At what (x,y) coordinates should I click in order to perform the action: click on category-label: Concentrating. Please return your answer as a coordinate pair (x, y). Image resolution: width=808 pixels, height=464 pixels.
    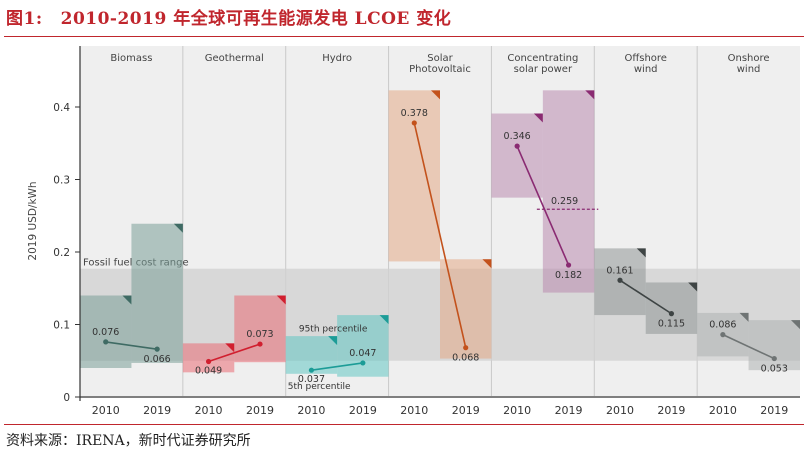
    Looking at the image, I should click on (542, 58).